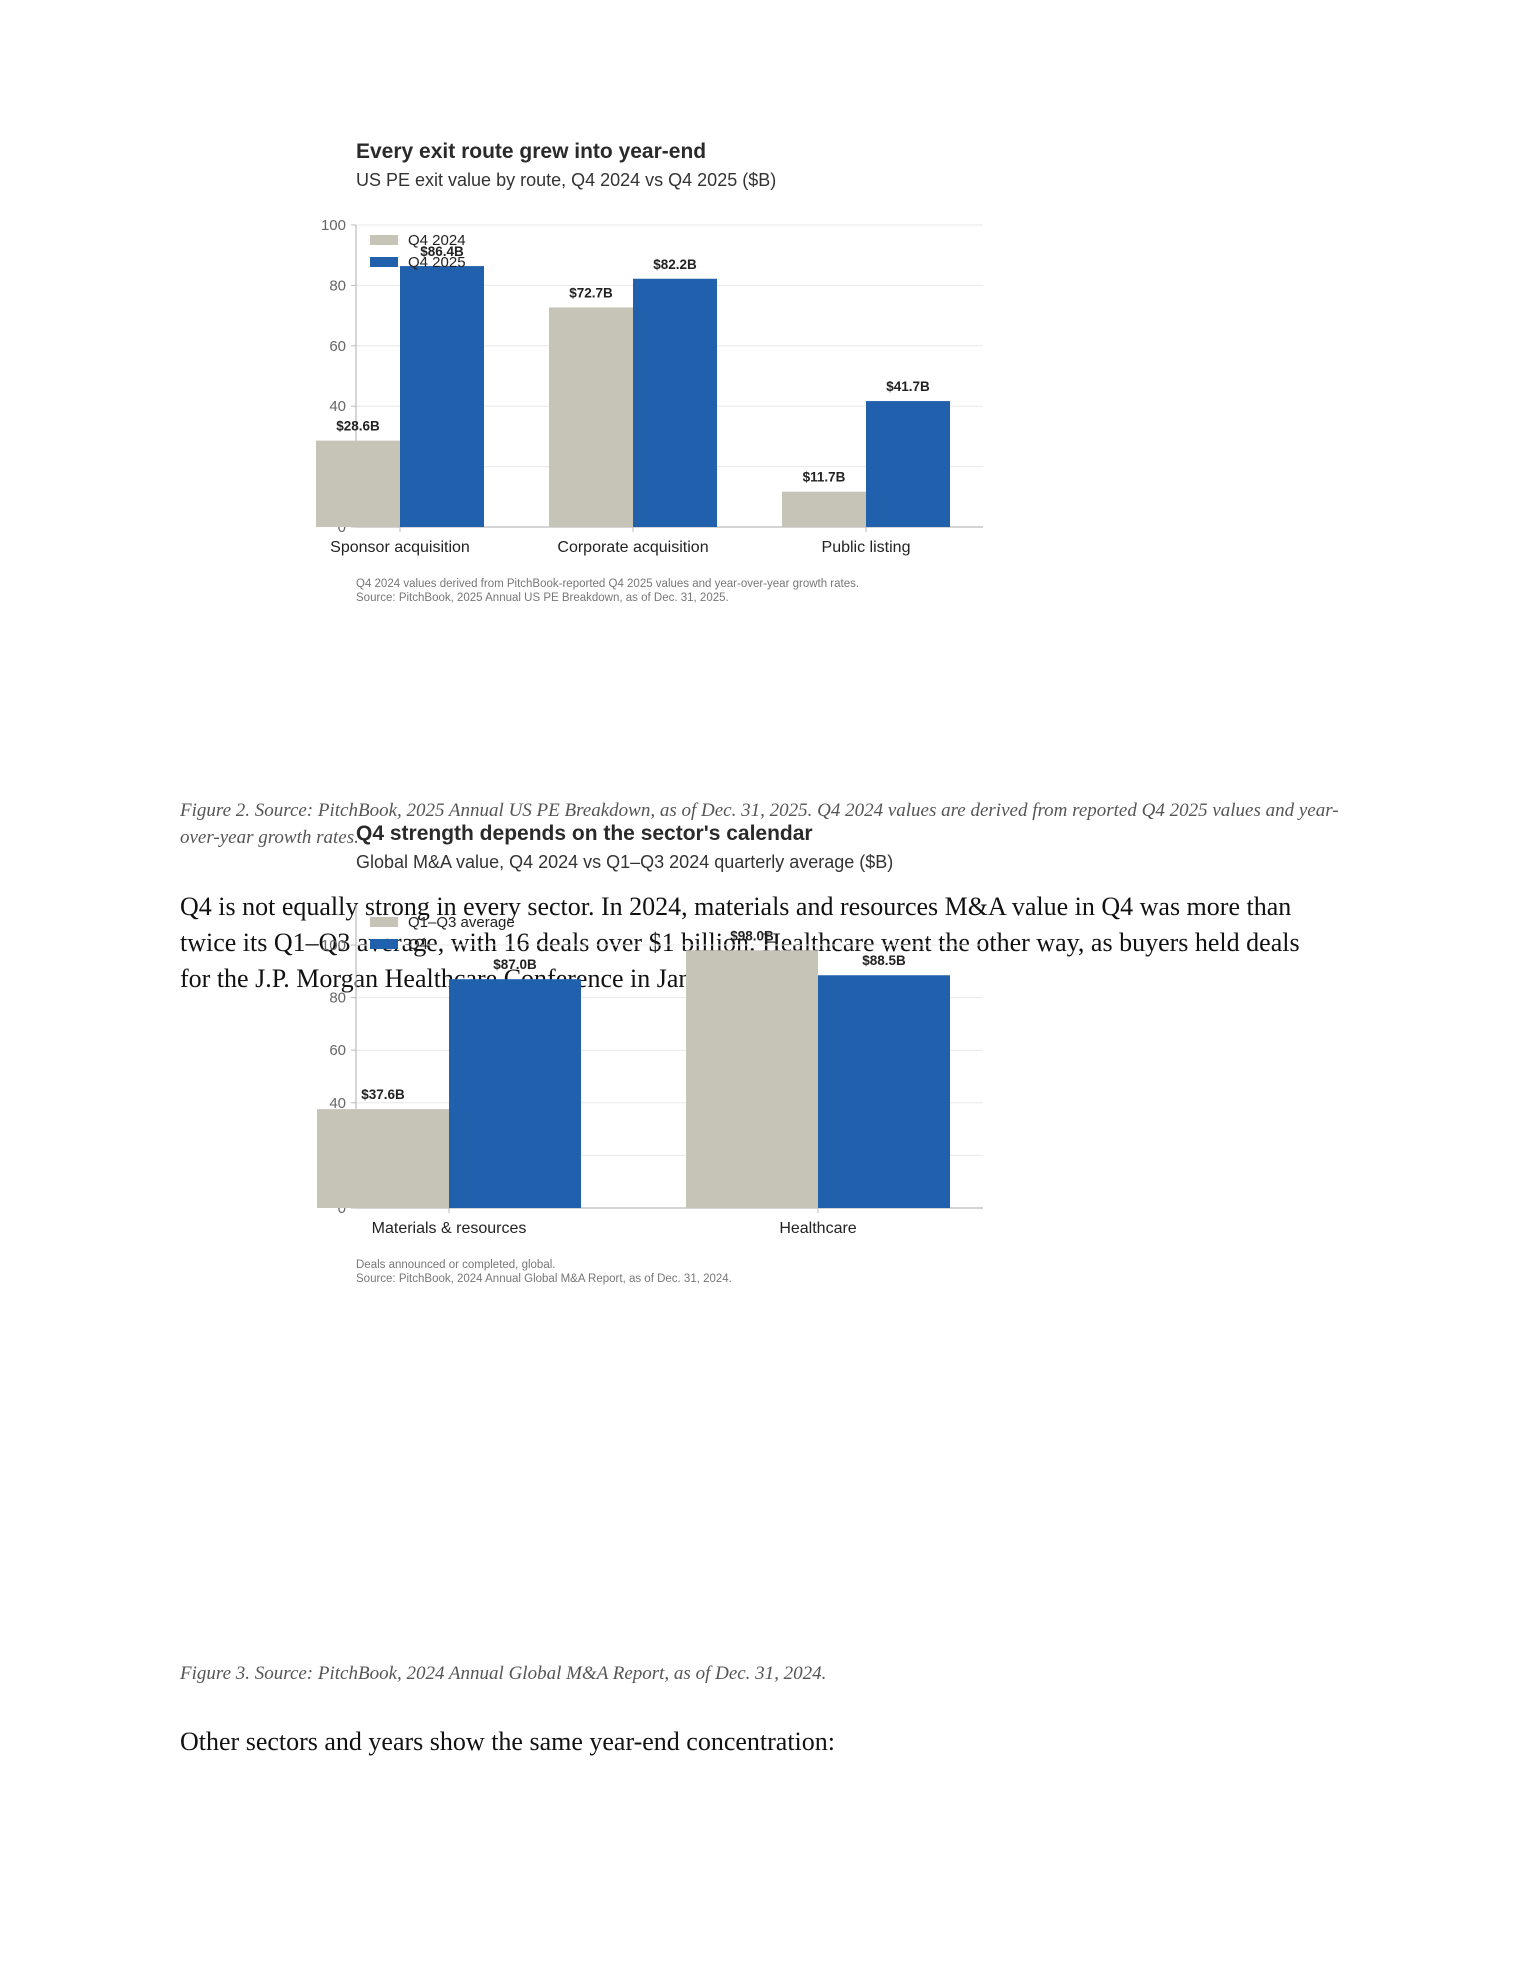 This screenshot has height=1980, width=1530. What do you see at coordinates (383, 1094) in the screenshot?
I see `data-label: $37.6B` at bounding box center [383, 1094].